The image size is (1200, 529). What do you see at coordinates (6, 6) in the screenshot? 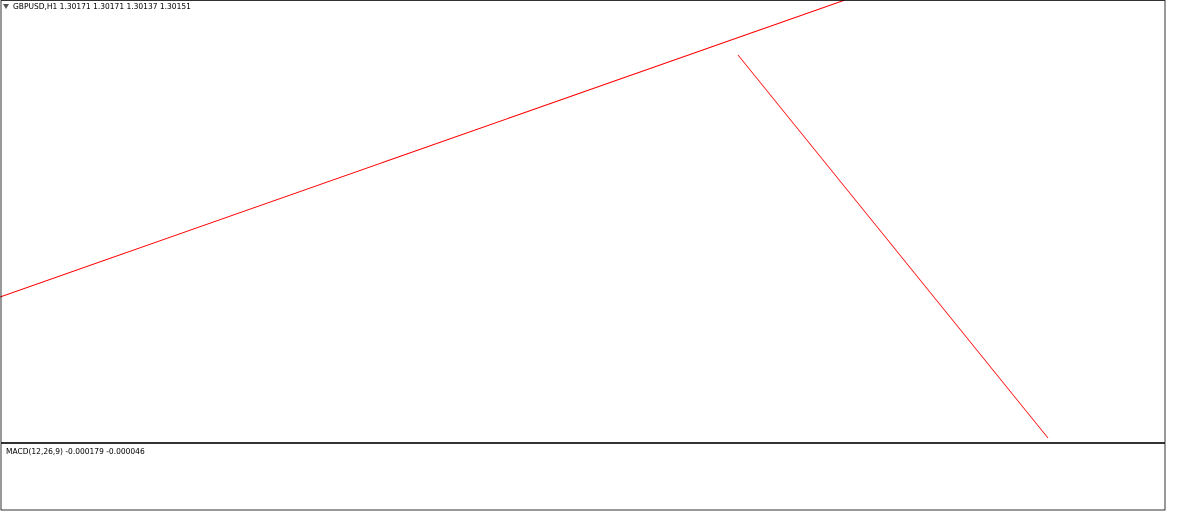
I see `menu-icon` at bounding box center [6, 6].